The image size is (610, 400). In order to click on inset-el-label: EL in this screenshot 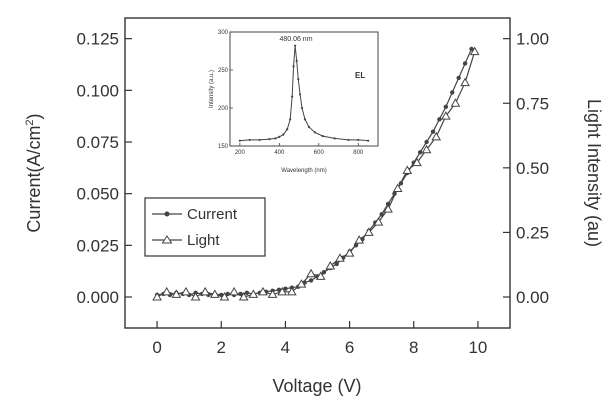, I will do `click(360, 75)`.